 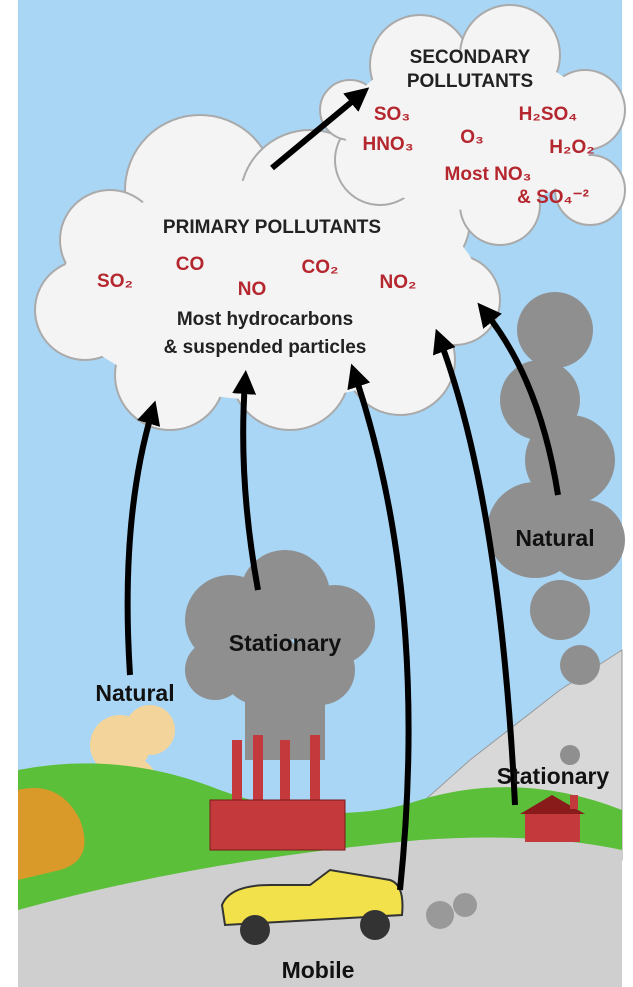 I want to click on ground-patch, so click(x=51, y=834).